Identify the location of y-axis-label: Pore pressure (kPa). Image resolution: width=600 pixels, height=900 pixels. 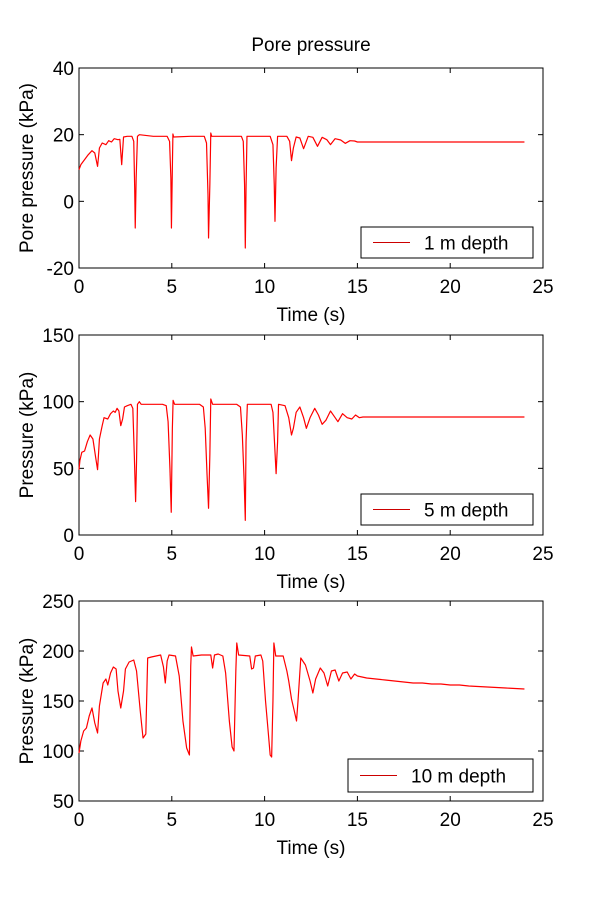
(27, 168).